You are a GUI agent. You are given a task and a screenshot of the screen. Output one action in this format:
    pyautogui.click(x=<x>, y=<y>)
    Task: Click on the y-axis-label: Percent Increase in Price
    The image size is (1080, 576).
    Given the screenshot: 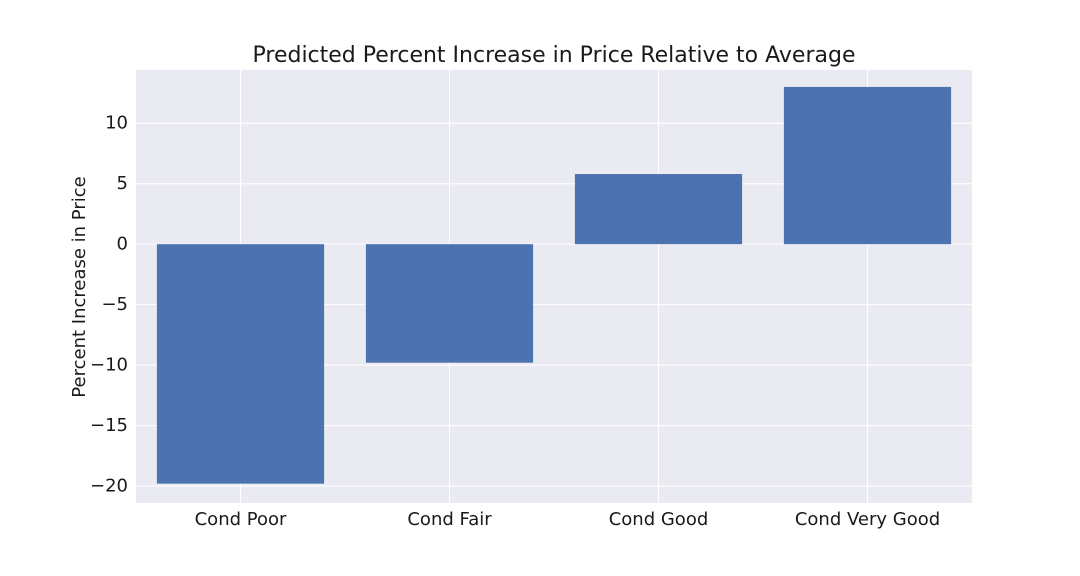 What is the action you would take?
    pyautogui.click(x=79, y=286)
    